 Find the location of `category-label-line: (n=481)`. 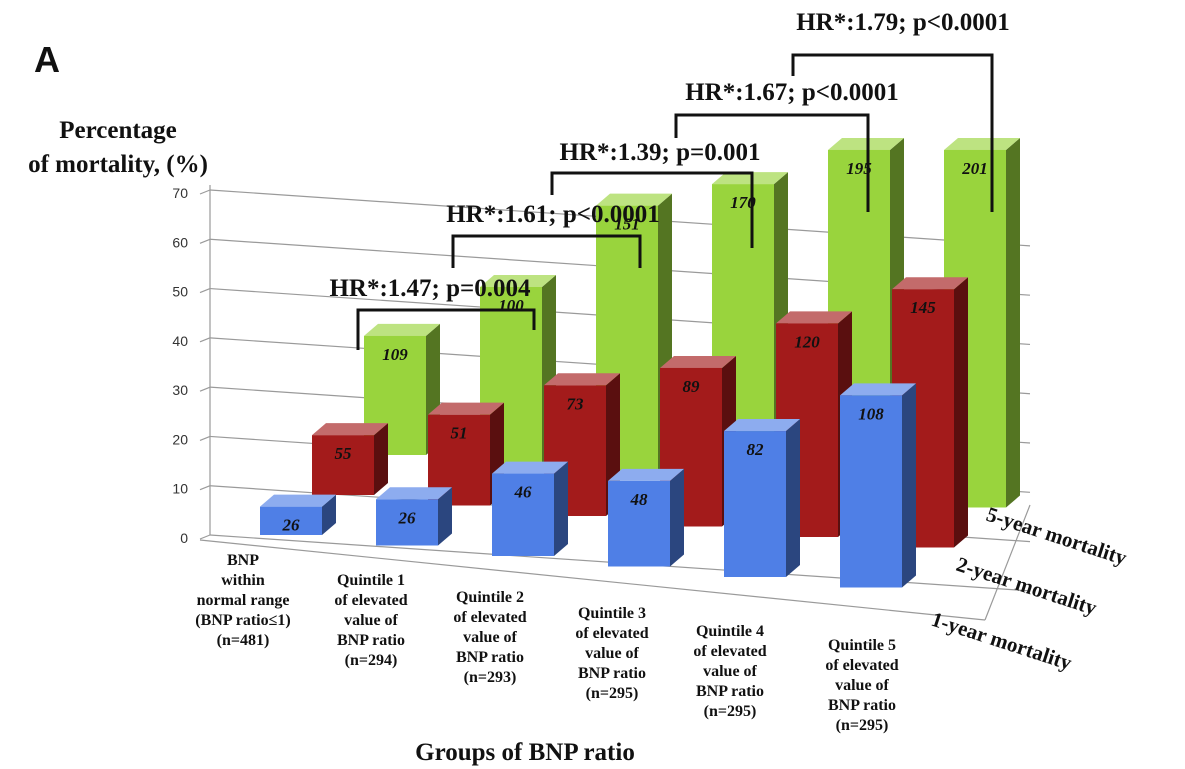

category-label-line: (n=481) is located at coordinates (243, 640).